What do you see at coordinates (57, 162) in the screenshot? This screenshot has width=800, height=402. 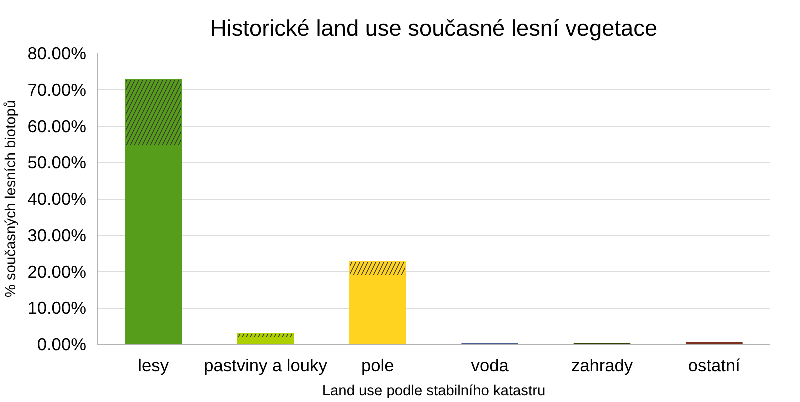 I see `y-tick-label: 50.00%` at bounding box center [57, 162].